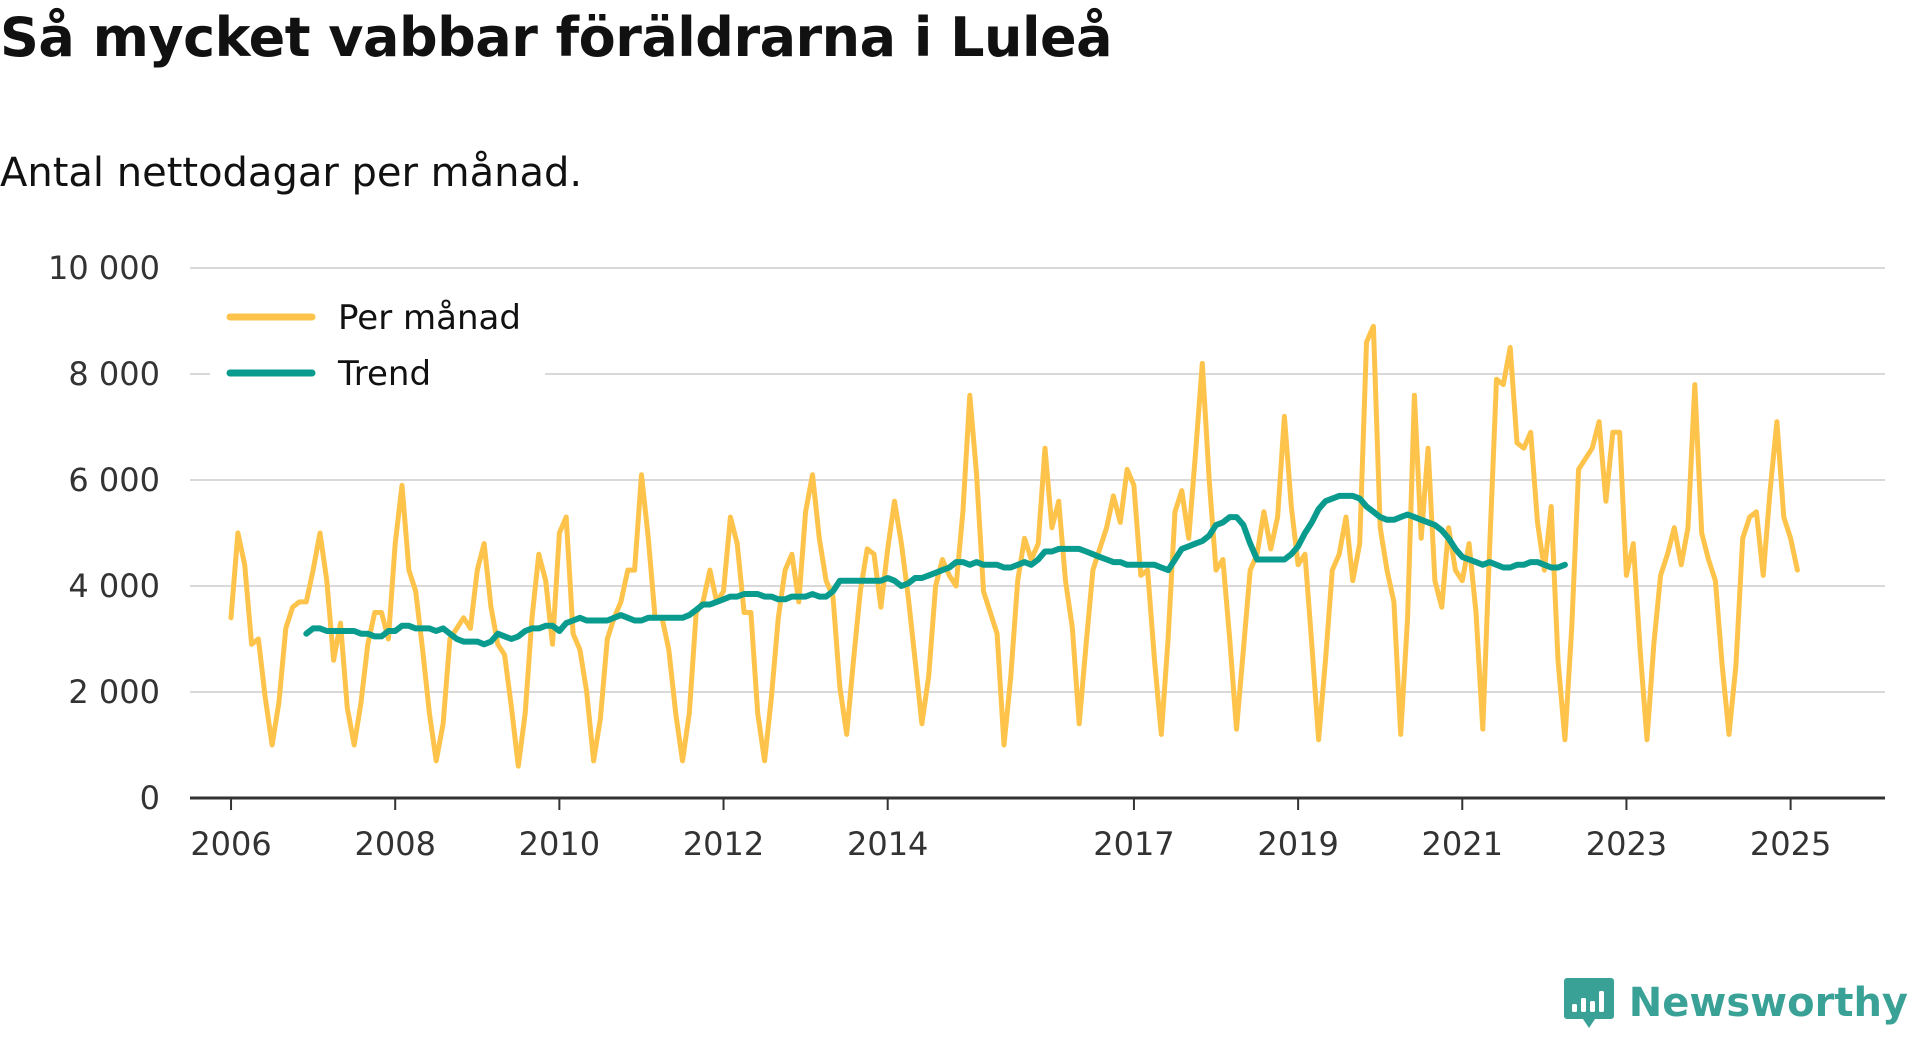 This screenshot has height=1040, width=1920. Describe the element at coordinates (559, 844) in the screenshot. I see `x-tick-label: 2010` at that location.